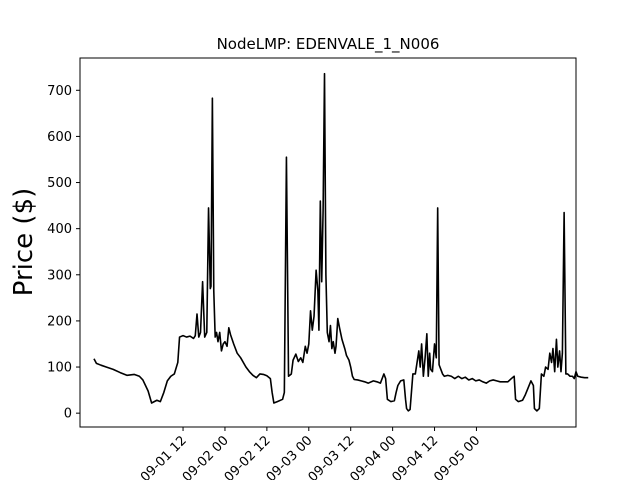 This screenshot has height=480, width=640. What do you see at coordinates (59, 137) in the screenshot?
I see `y-tick-label: 600` at bounding box center [59, 137].